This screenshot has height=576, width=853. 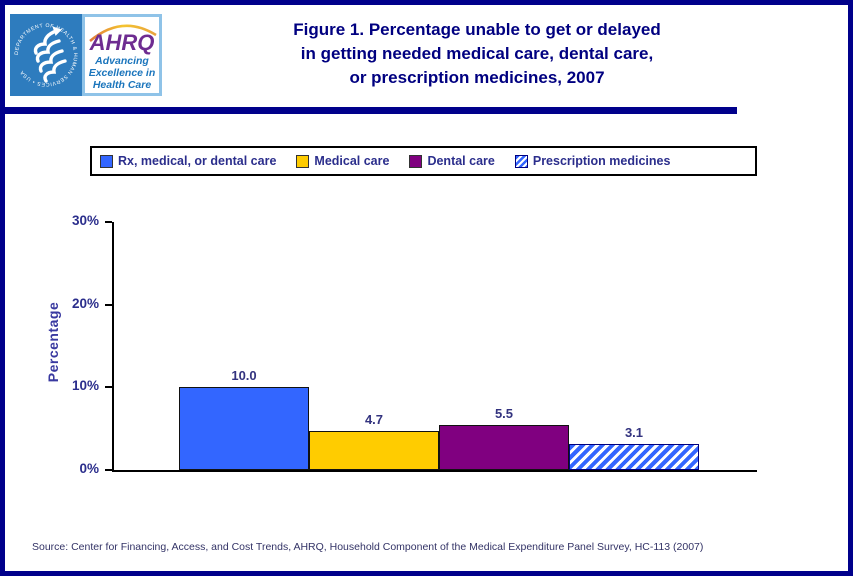 I want to click on x-axis-line, so click(x=434, y=471).